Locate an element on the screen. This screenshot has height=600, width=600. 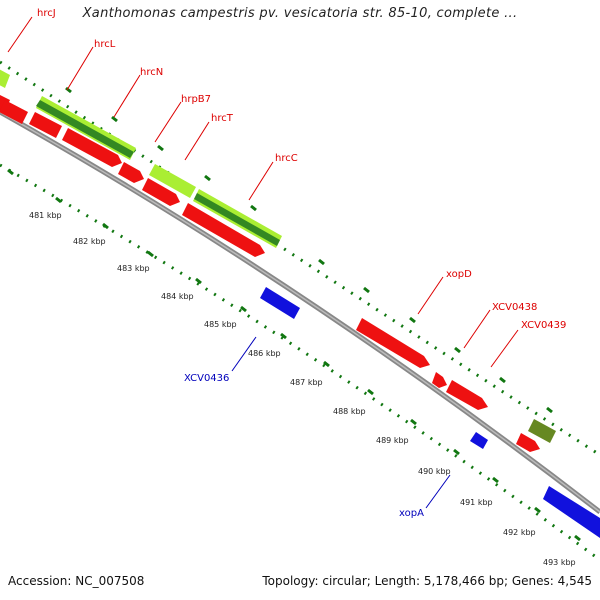
kbp-label: 489 kbp is located at coordinates (392, 440).